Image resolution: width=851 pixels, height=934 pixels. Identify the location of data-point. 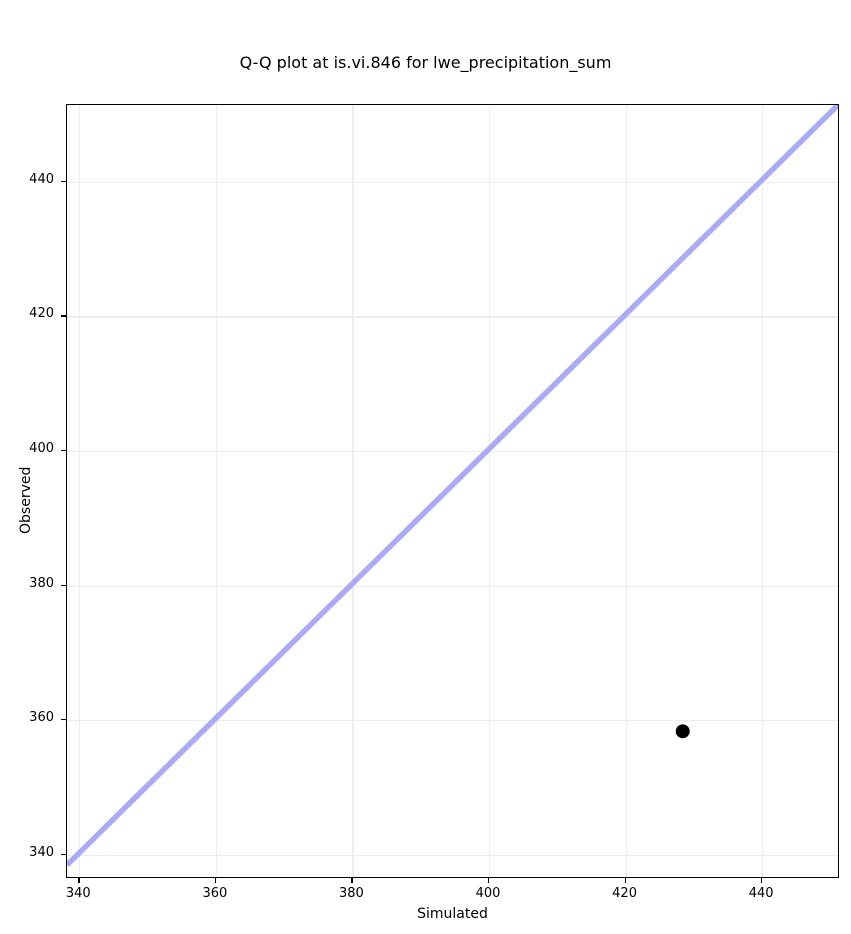
(682, 731).